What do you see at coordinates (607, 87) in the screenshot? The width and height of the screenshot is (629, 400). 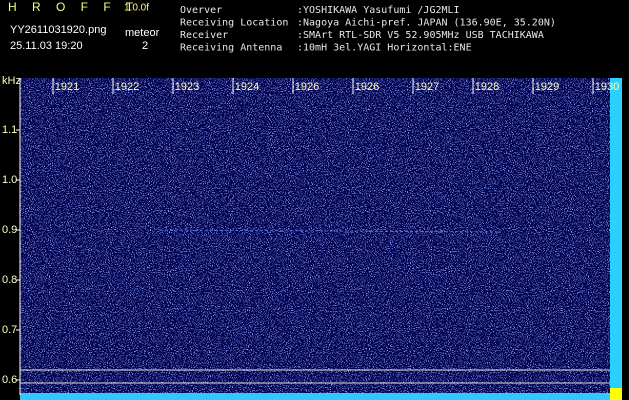 I see `x-tick-label: 1930` at bounding box center [607, 87].